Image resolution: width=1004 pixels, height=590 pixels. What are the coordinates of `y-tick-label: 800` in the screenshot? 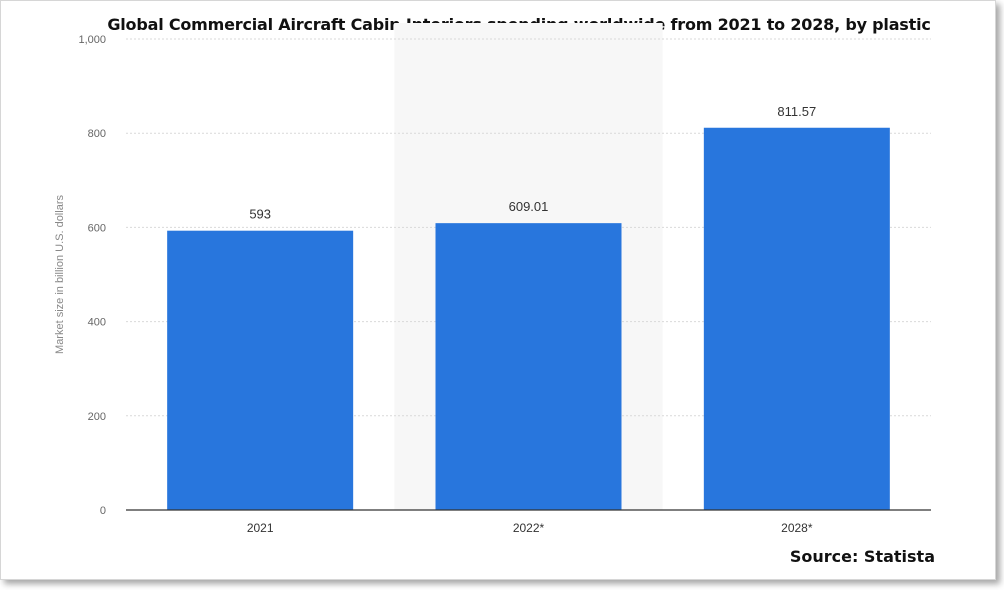 It's located at (97, 134).